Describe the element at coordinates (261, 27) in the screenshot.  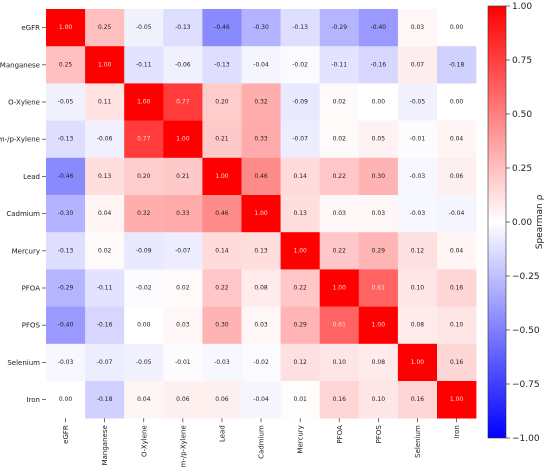
I see `cell-value-label: -0.30` at that location.